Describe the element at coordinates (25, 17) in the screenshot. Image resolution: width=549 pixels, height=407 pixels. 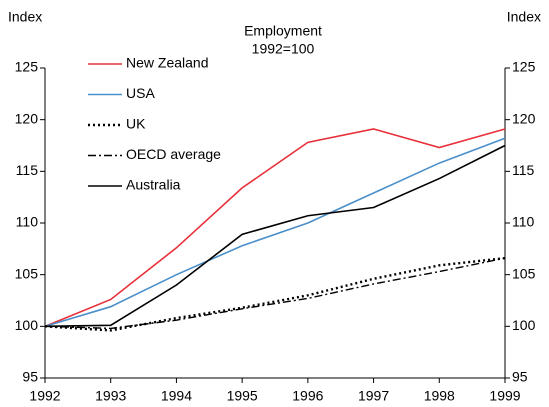
I see `y-axis-label: Index` at that location.